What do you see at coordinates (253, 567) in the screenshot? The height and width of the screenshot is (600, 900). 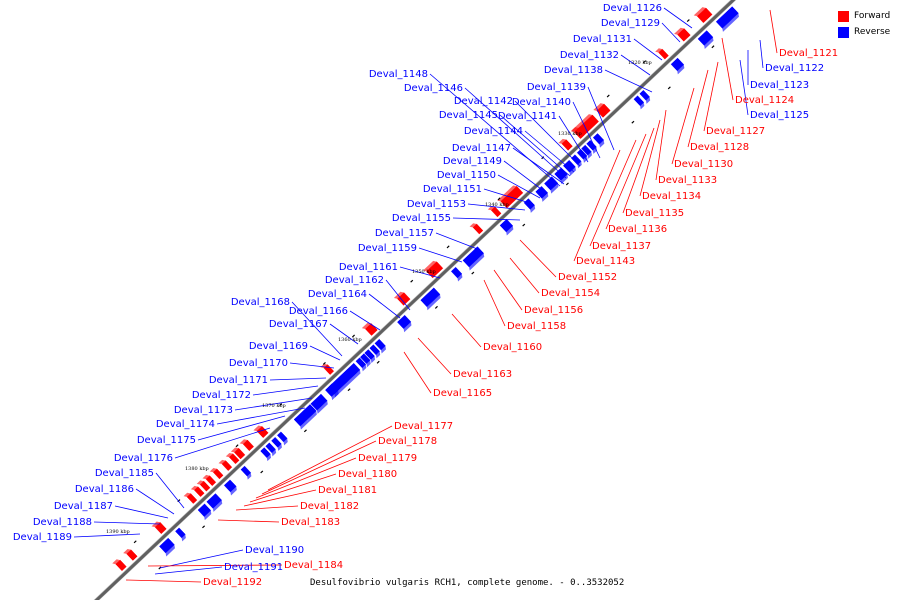 I see `reverse-label-42: Deval_1191` at bounding box center [253, 567].